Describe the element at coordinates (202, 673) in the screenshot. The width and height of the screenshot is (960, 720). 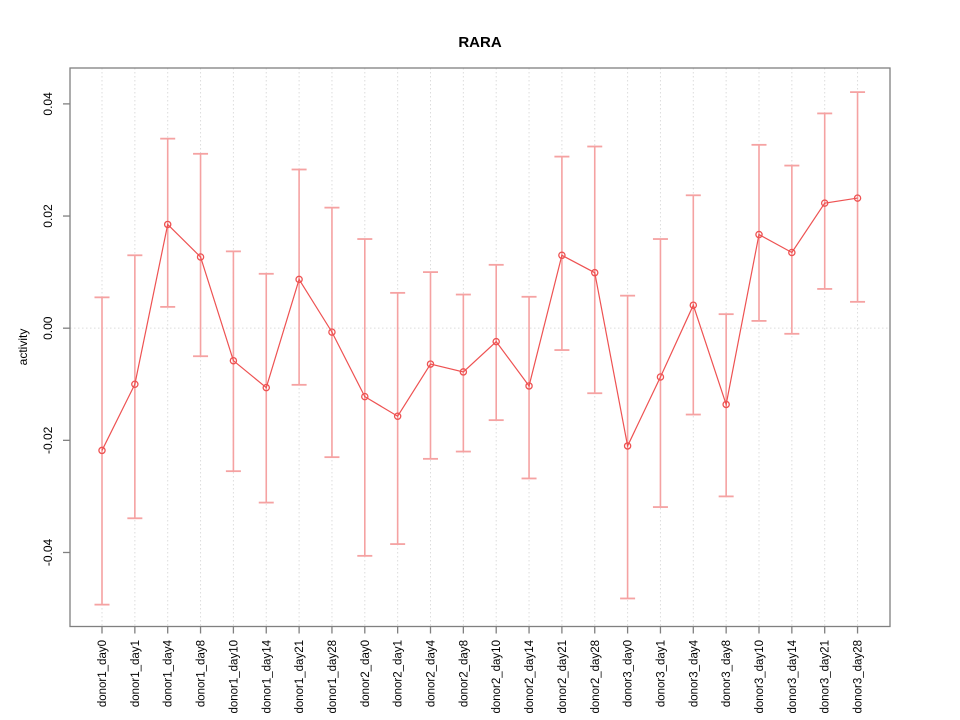
I see `x-tick-label: donor1_day8` at that location.